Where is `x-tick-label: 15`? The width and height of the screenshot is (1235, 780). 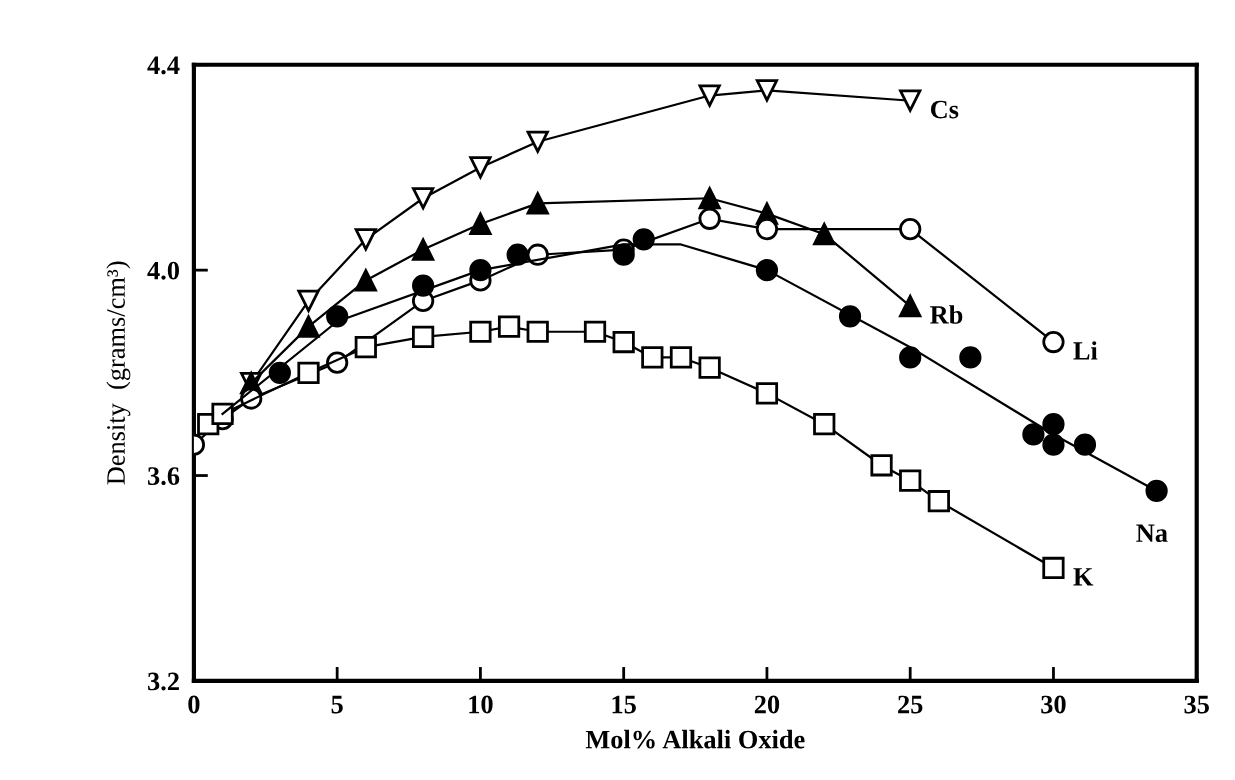
x-tick-label: 15 is located at coordinates (624, 704).